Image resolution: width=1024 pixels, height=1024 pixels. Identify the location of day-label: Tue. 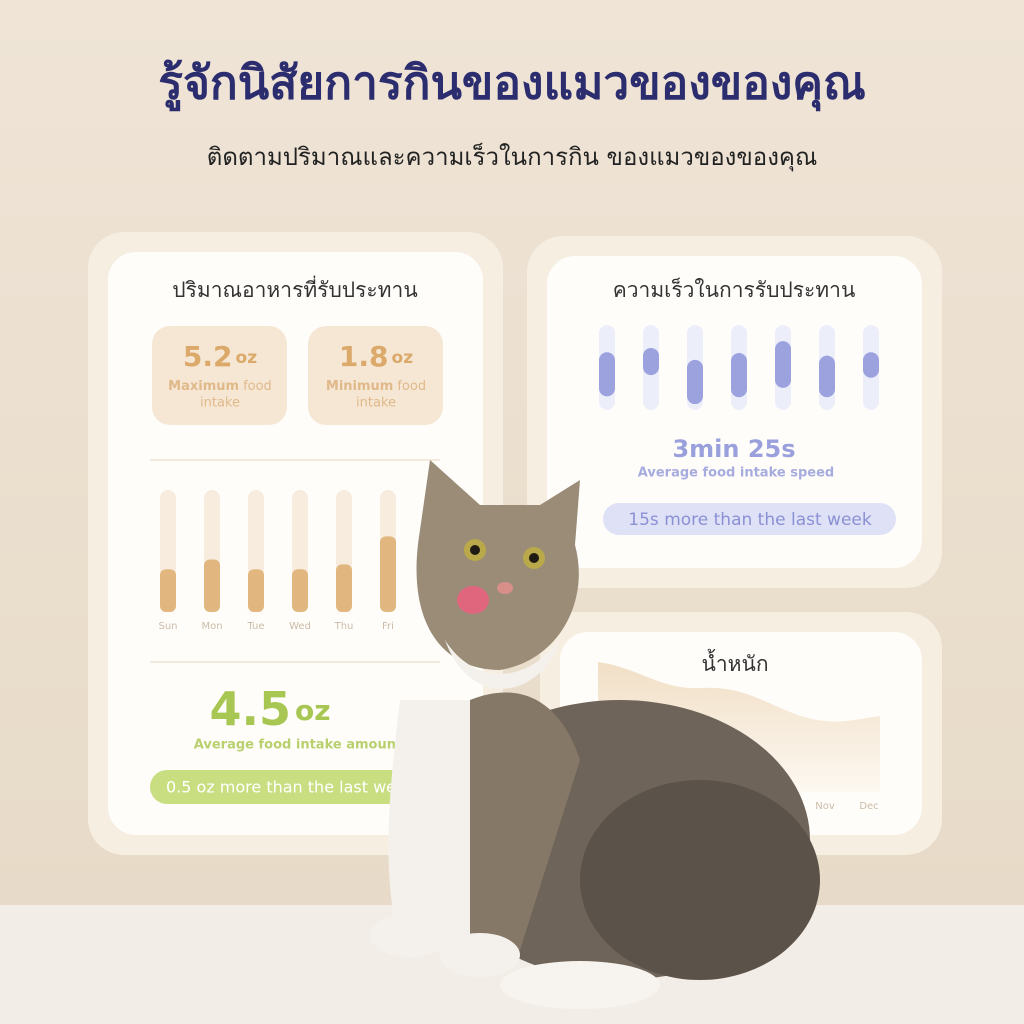
(255, 626).